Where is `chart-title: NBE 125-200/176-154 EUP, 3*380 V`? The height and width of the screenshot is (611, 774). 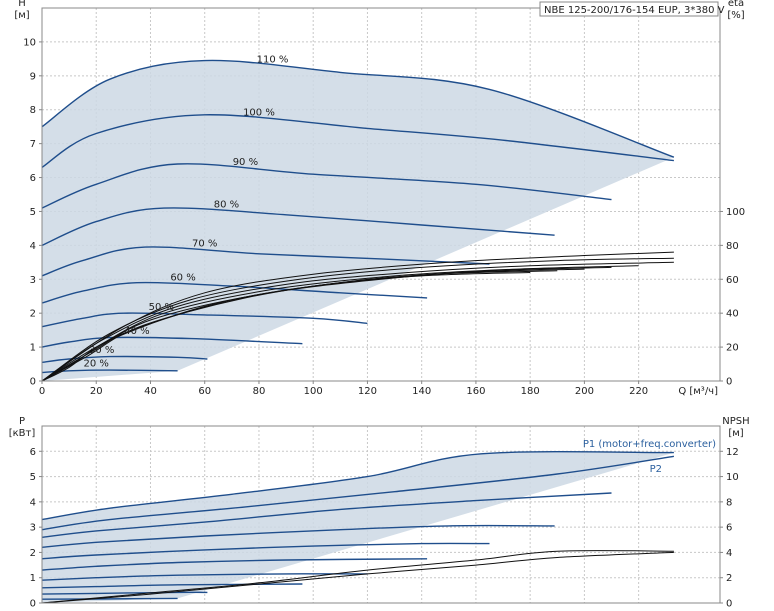
chart-title: NBE 125-200/176-154 EUP, 3*380 V is located at coordinates (634, 10).